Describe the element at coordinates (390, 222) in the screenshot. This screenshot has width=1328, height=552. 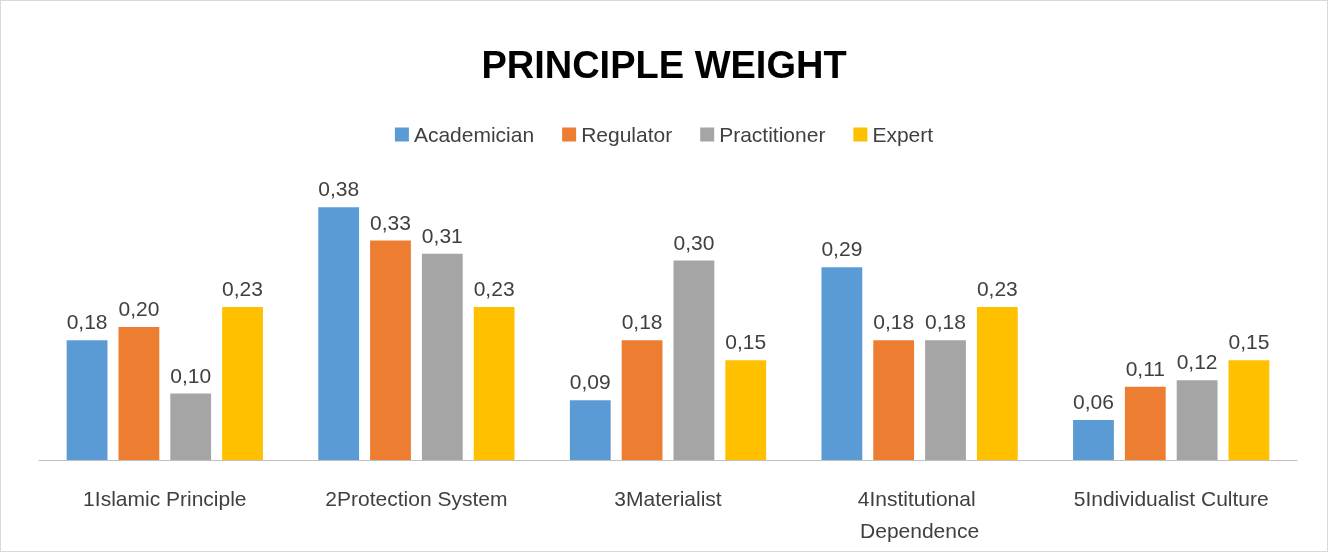
I see `data-label: 0,33` at that location.